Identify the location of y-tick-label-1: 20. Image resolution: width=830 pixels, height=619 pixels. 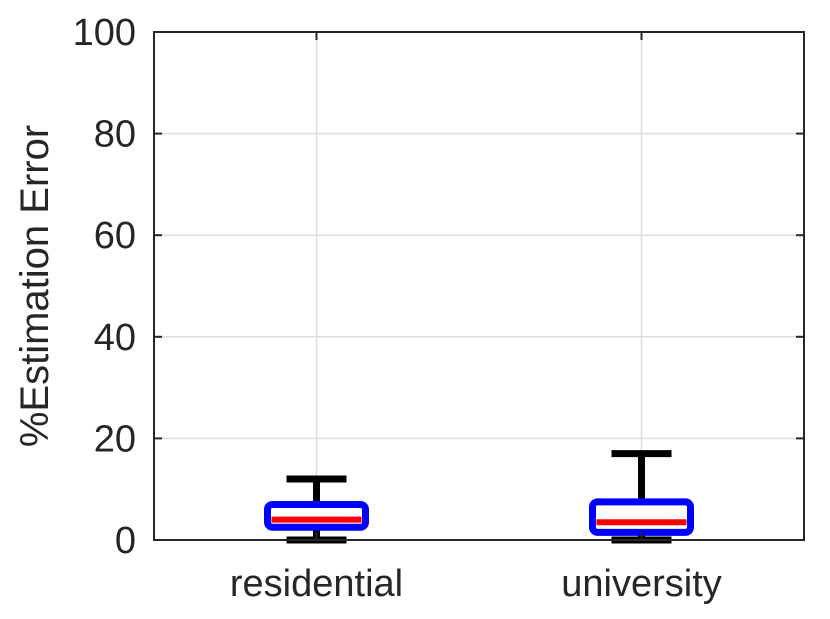
(115, 439).